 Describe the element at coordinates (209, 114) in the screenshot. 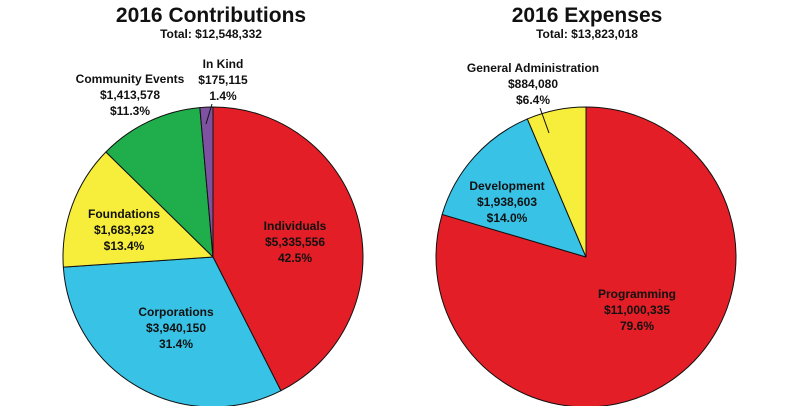

I see `in-kind-leader-line` at that location.